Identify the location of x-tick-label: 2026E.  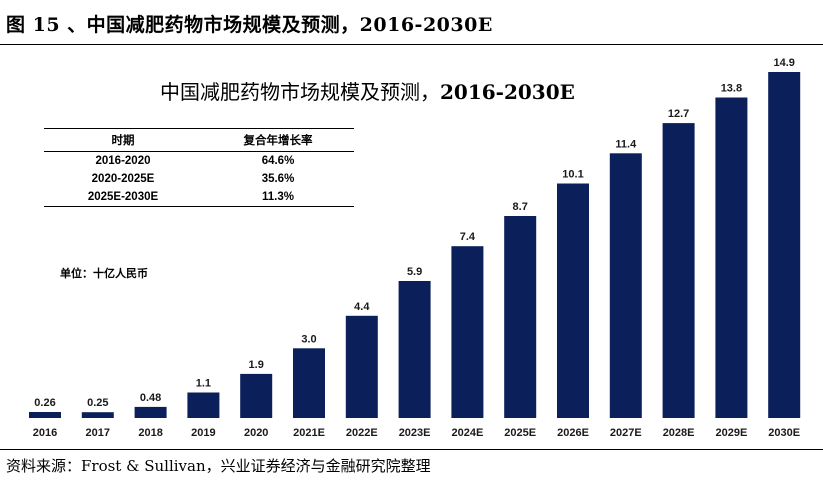
(573, 433).